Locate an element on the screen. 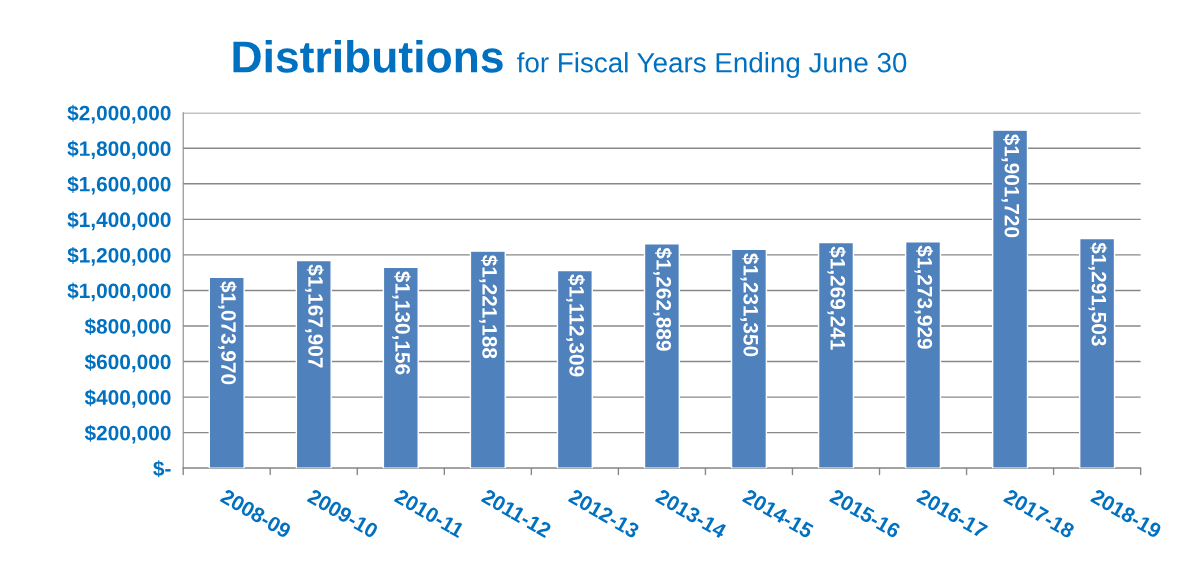 Image resolution: width=1182 pixels, height=578 pixels. chart-title: Distributions is located at coordinates (368, 56).